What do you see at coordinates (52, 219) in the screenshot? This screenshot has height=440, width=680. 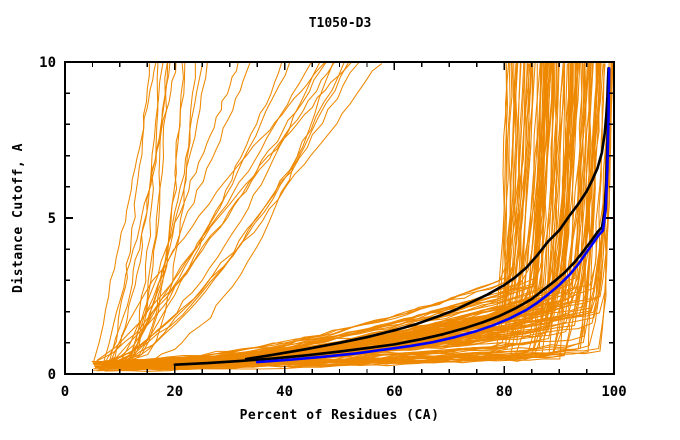 I see `y-tick-label: 5` at bounding box center [52, 219].